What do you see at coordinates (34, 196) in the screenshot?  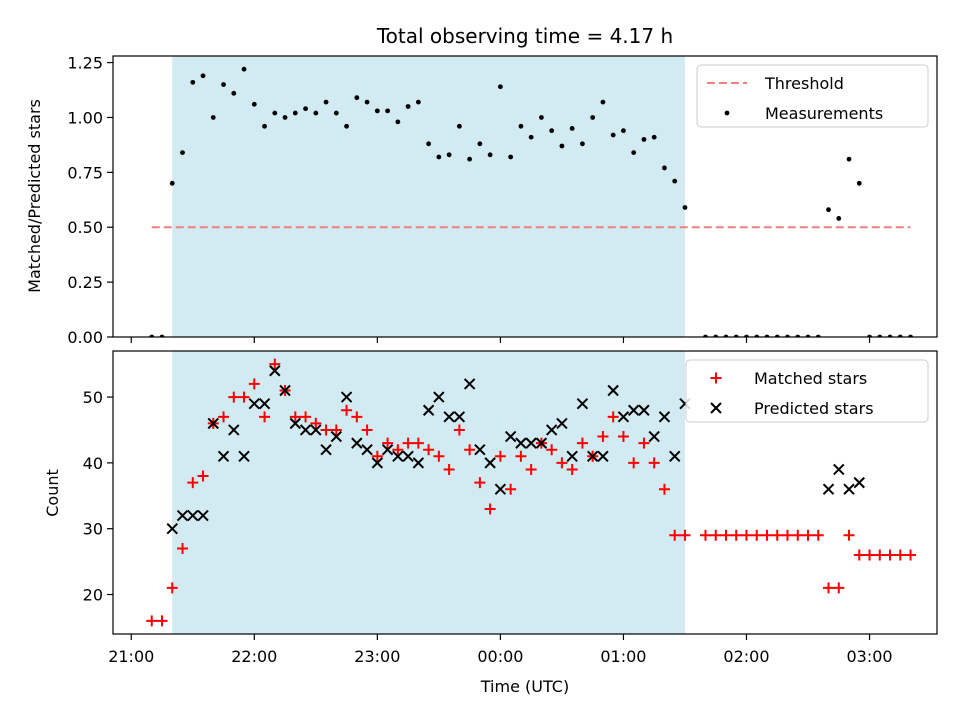 I see `top-y-axis-label: Matched/Predicted stars` at bounding box center [34, 196].